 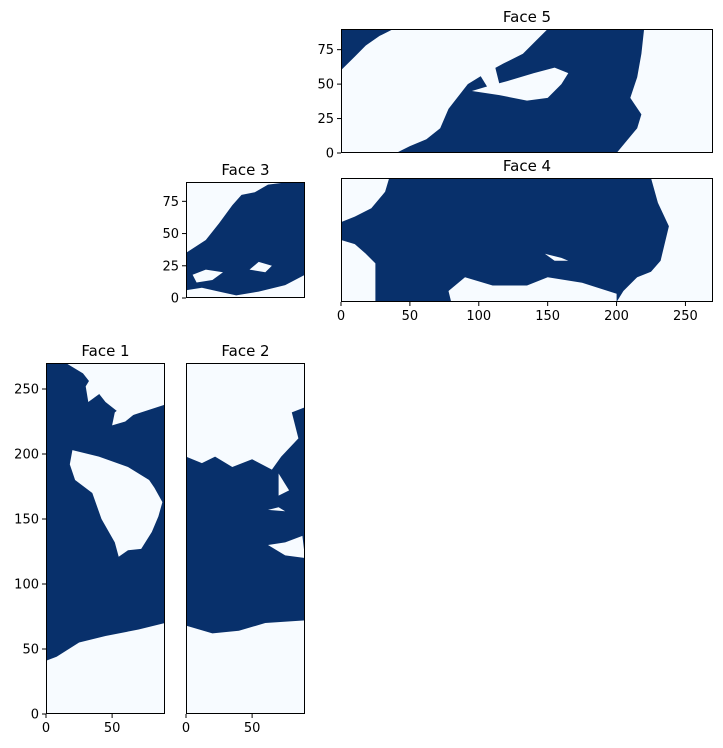 I want to click on face-3-ytick-label: 25, so click(x=170, y=266).